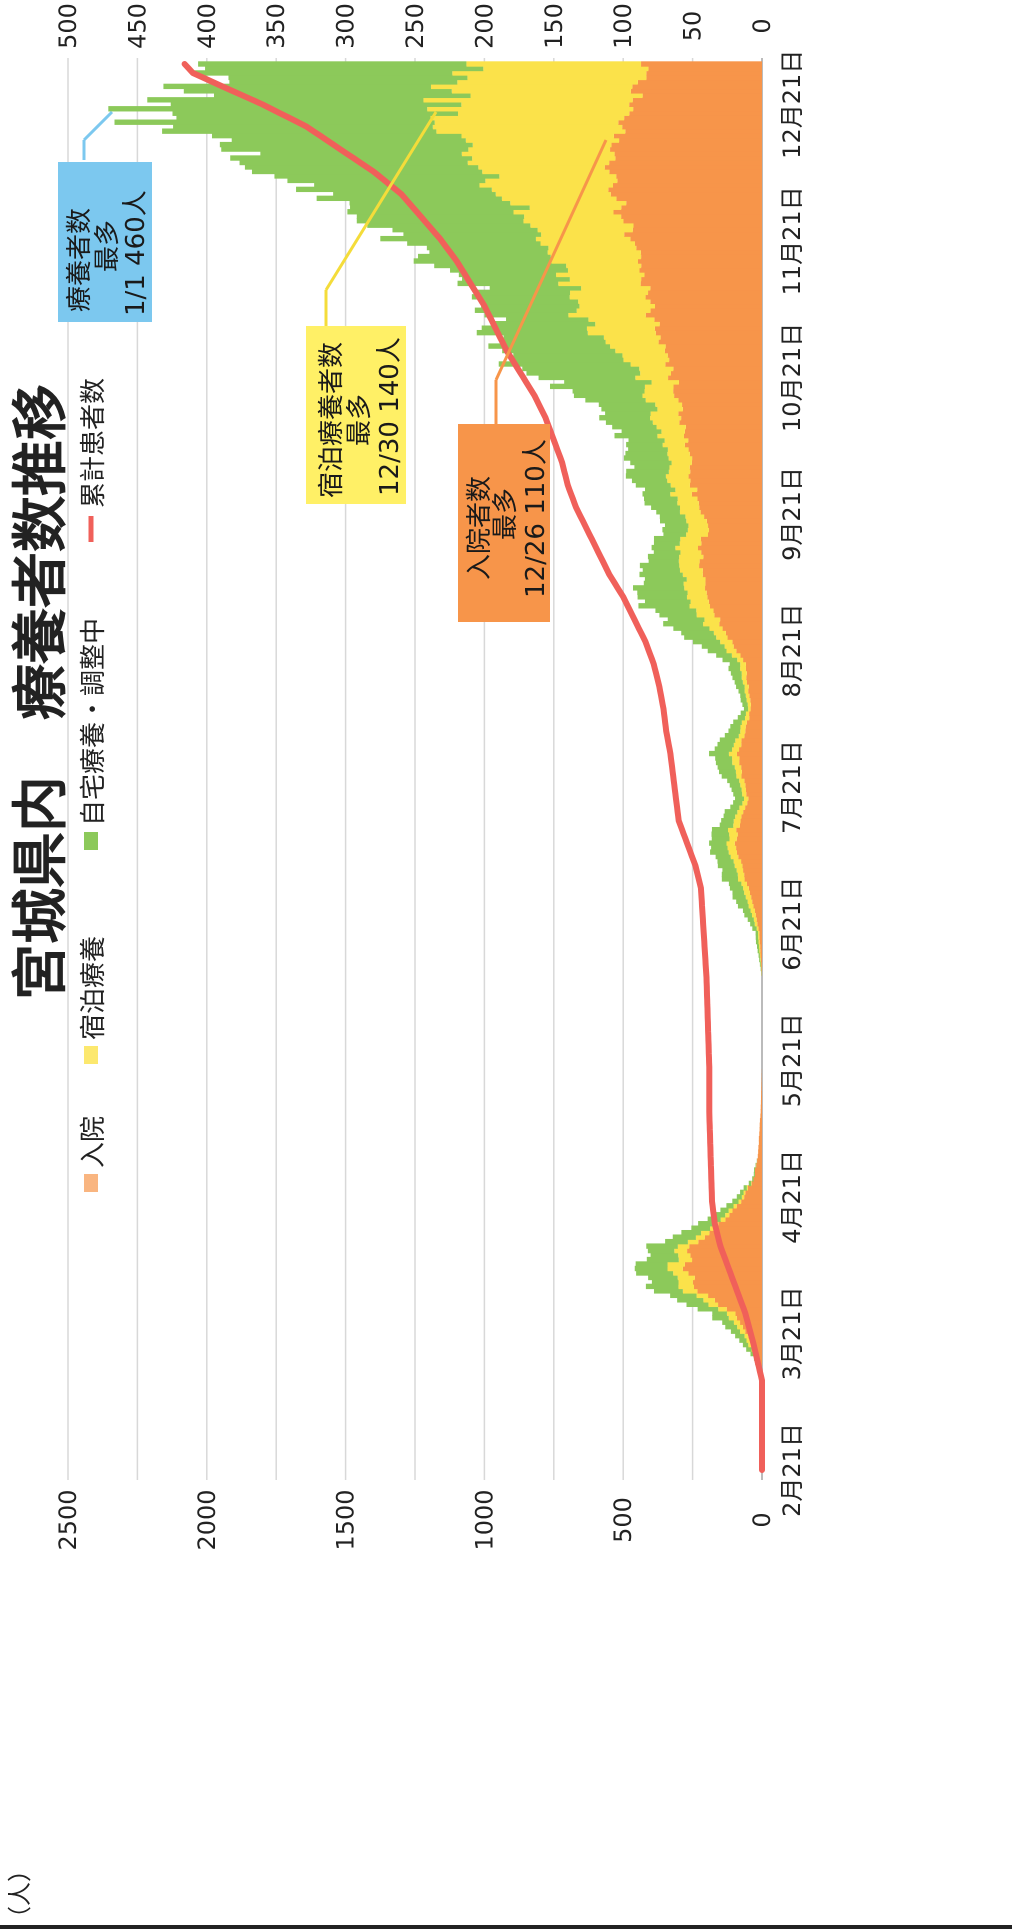  I want to click on x-axis-tick-8: 10月21日, so click(792, 377).